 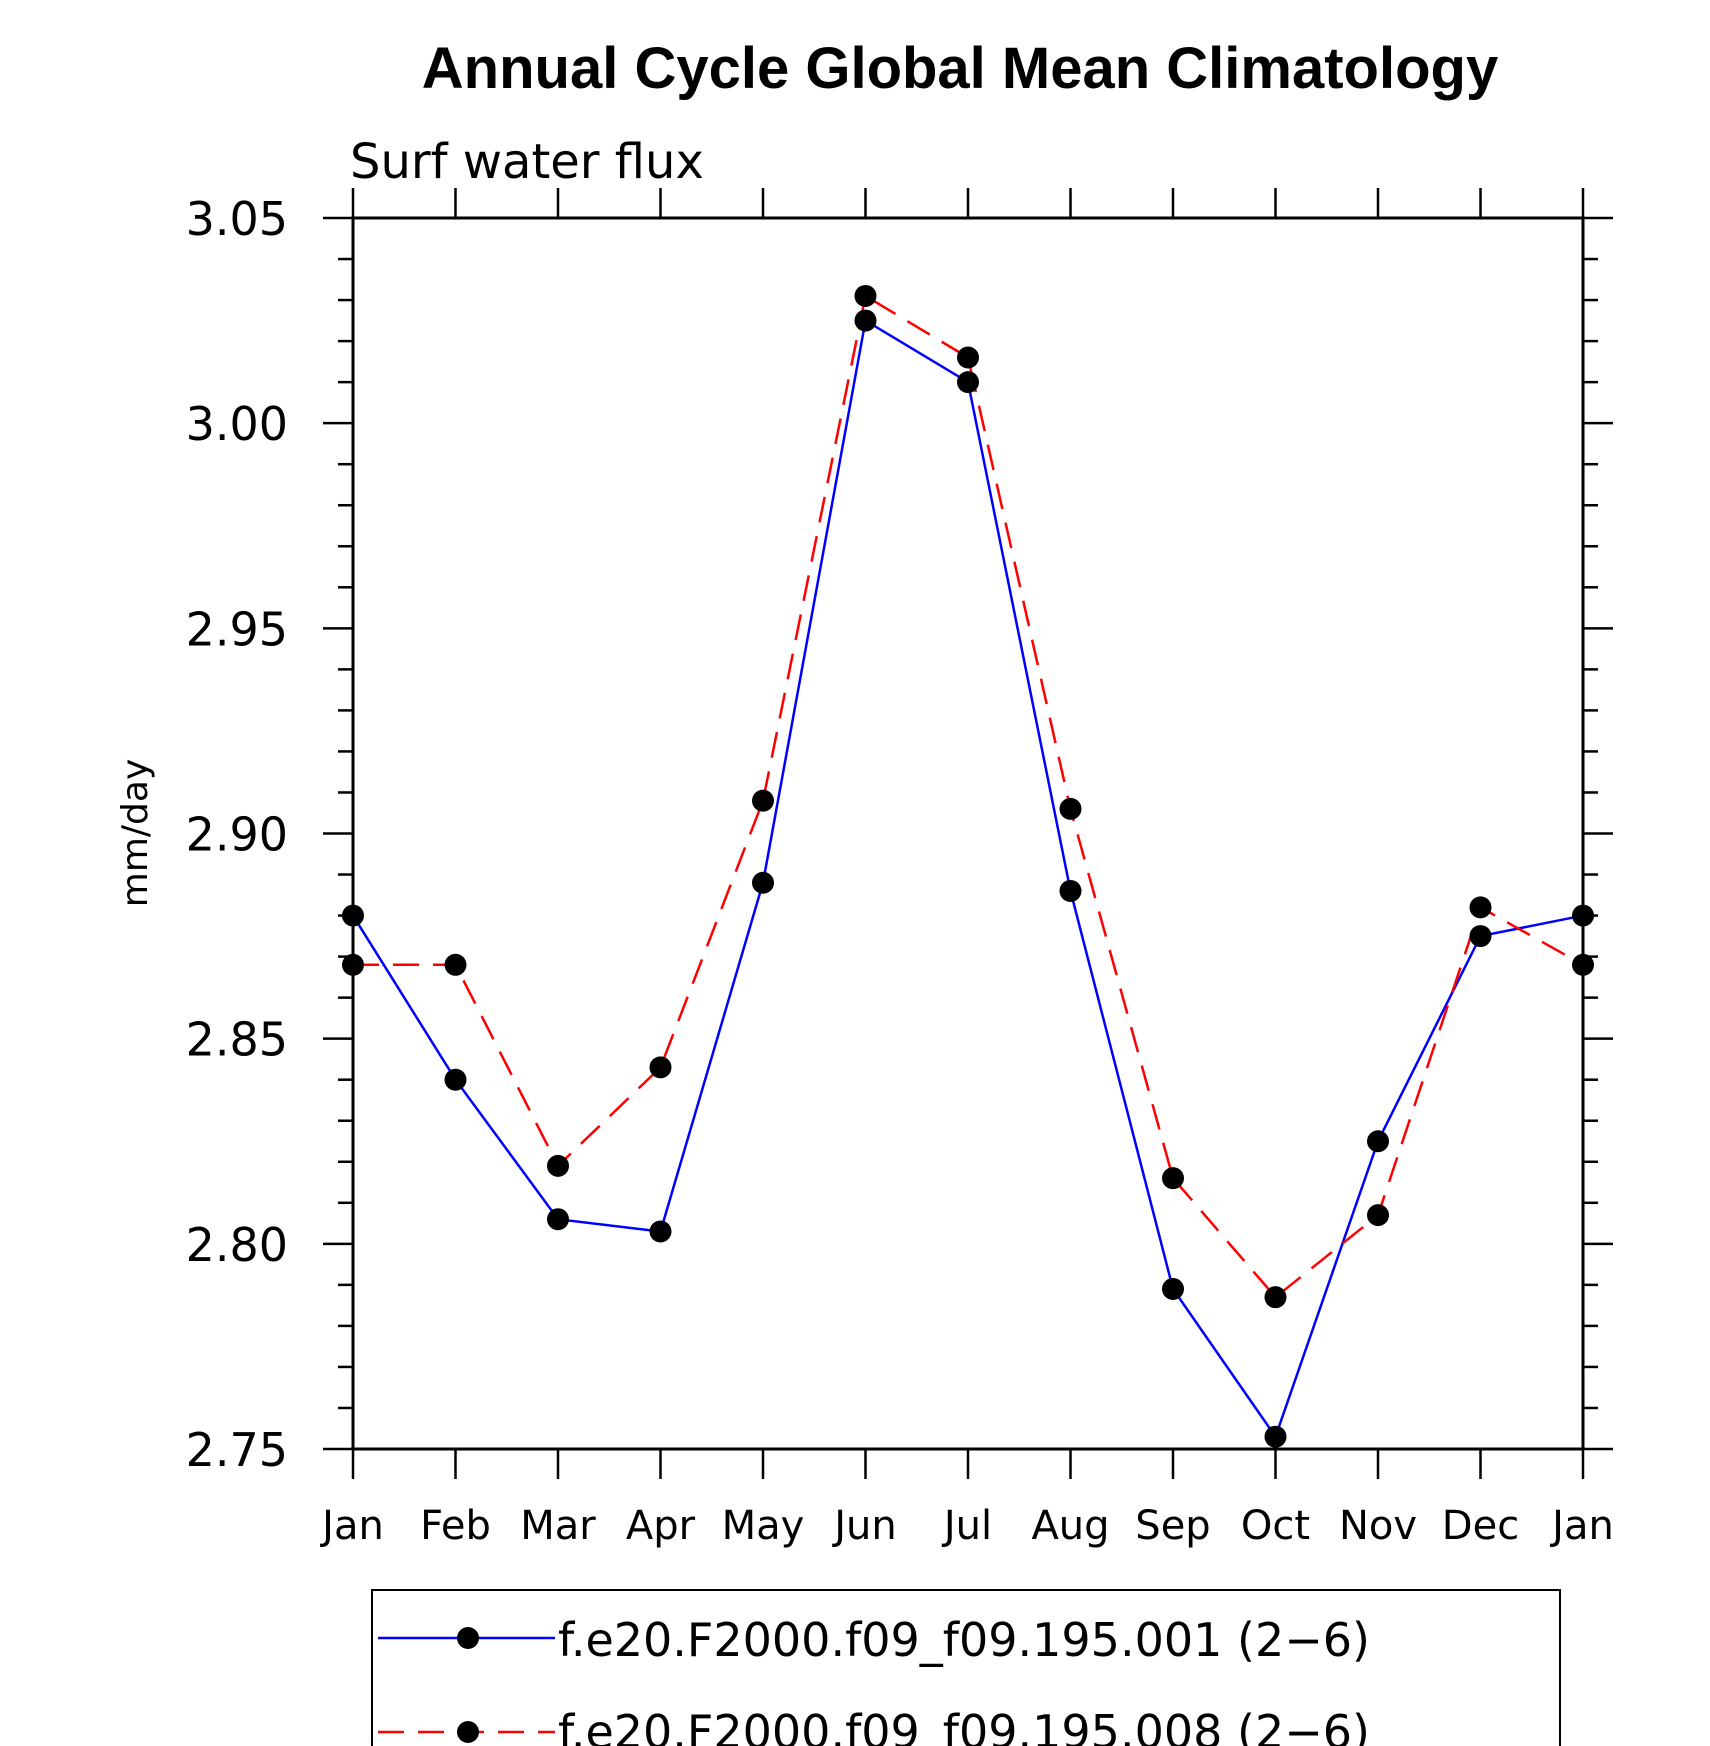 I want to click on x-tick-label: Jul, so click(x=966, y=1526).